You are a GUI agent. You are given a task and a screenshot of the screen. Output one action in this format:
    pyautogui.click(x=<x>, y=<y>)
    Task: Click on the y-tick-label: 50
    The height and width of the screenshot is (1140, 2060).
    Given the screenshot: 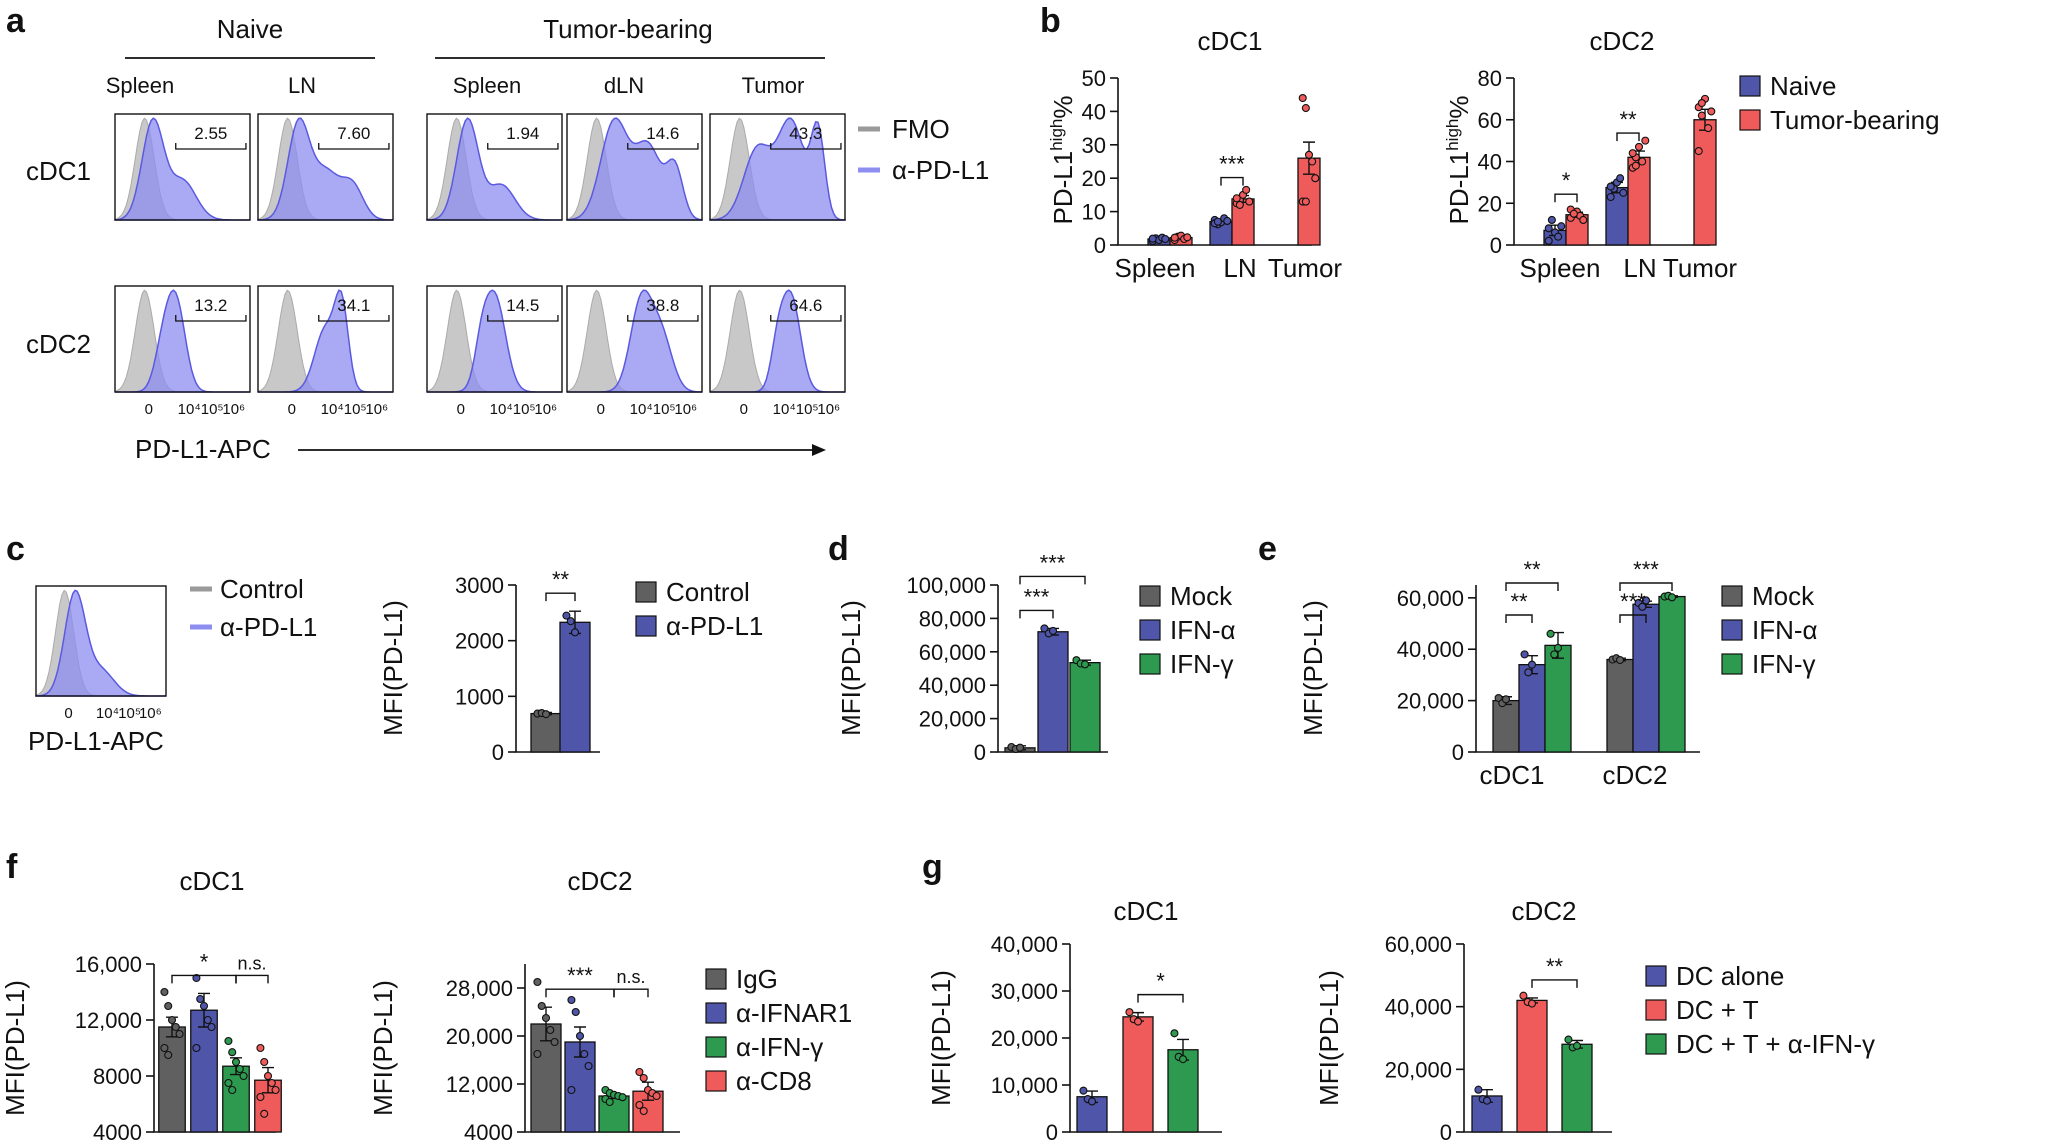 What is the action you would take?
    pyautogui.click(x=1094, y=78)
    